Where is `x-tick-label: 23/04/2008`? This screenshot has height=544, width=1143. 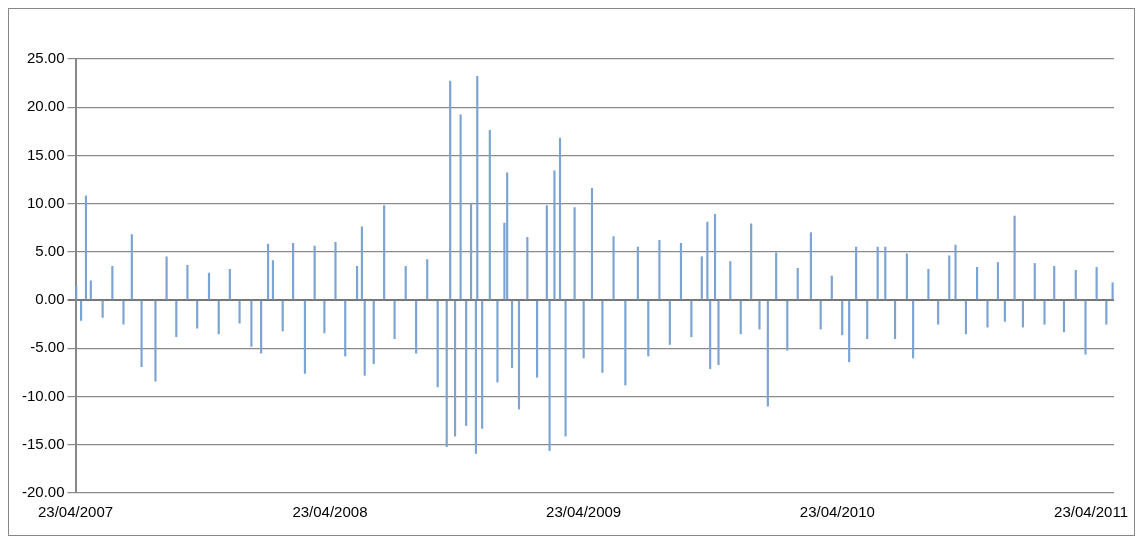 x-tick-label: 23/04/2008 is located at coordinates (330, 512).